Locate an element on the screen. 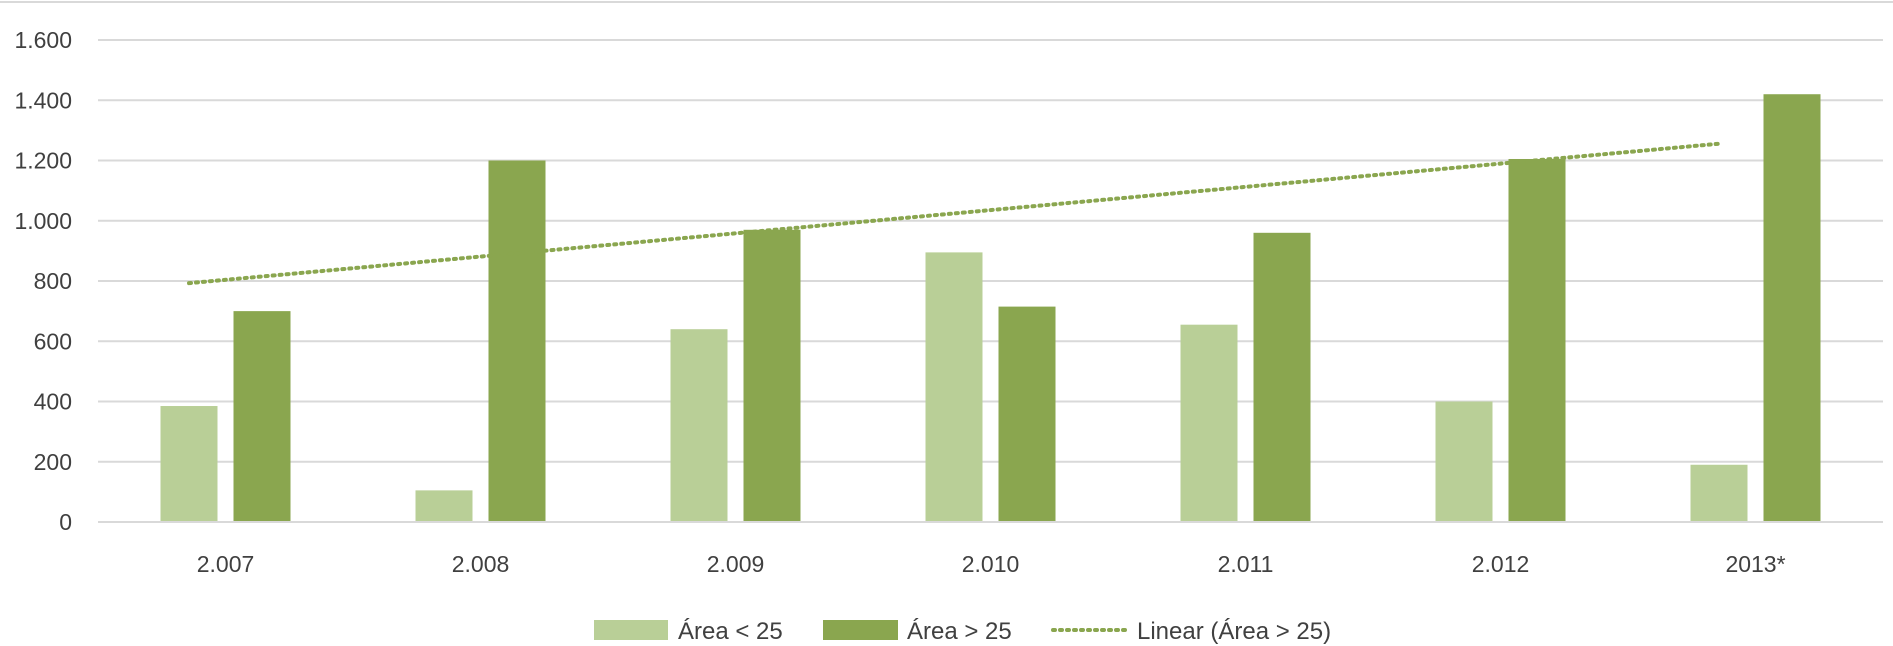 This screenshot has width=1893, height=646. y-tick-label: 1.400 is located at coordinates (43, 100).